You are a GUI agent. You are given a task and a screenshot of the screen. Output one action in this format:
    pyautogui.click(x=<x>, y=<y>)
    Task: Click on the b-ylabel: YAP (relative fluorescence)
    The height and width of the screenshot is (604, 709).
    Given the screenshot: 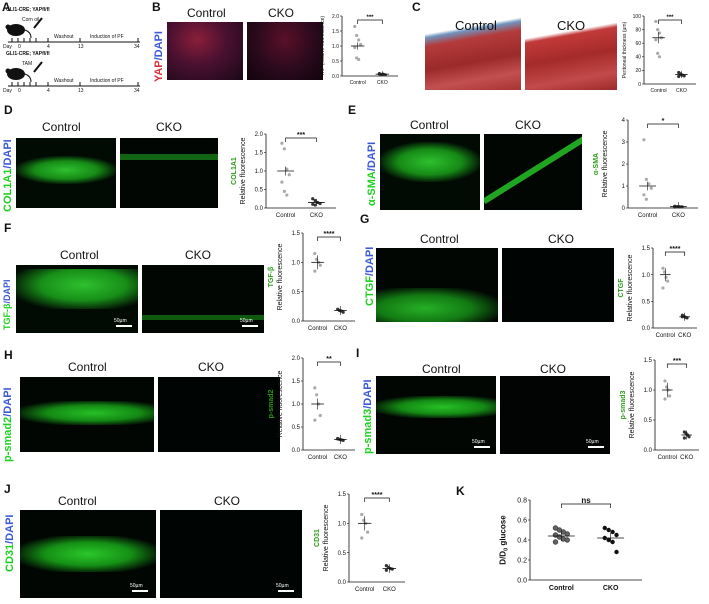 What is the action you would take?
    pyautogui.click(x=323, y=46)
    